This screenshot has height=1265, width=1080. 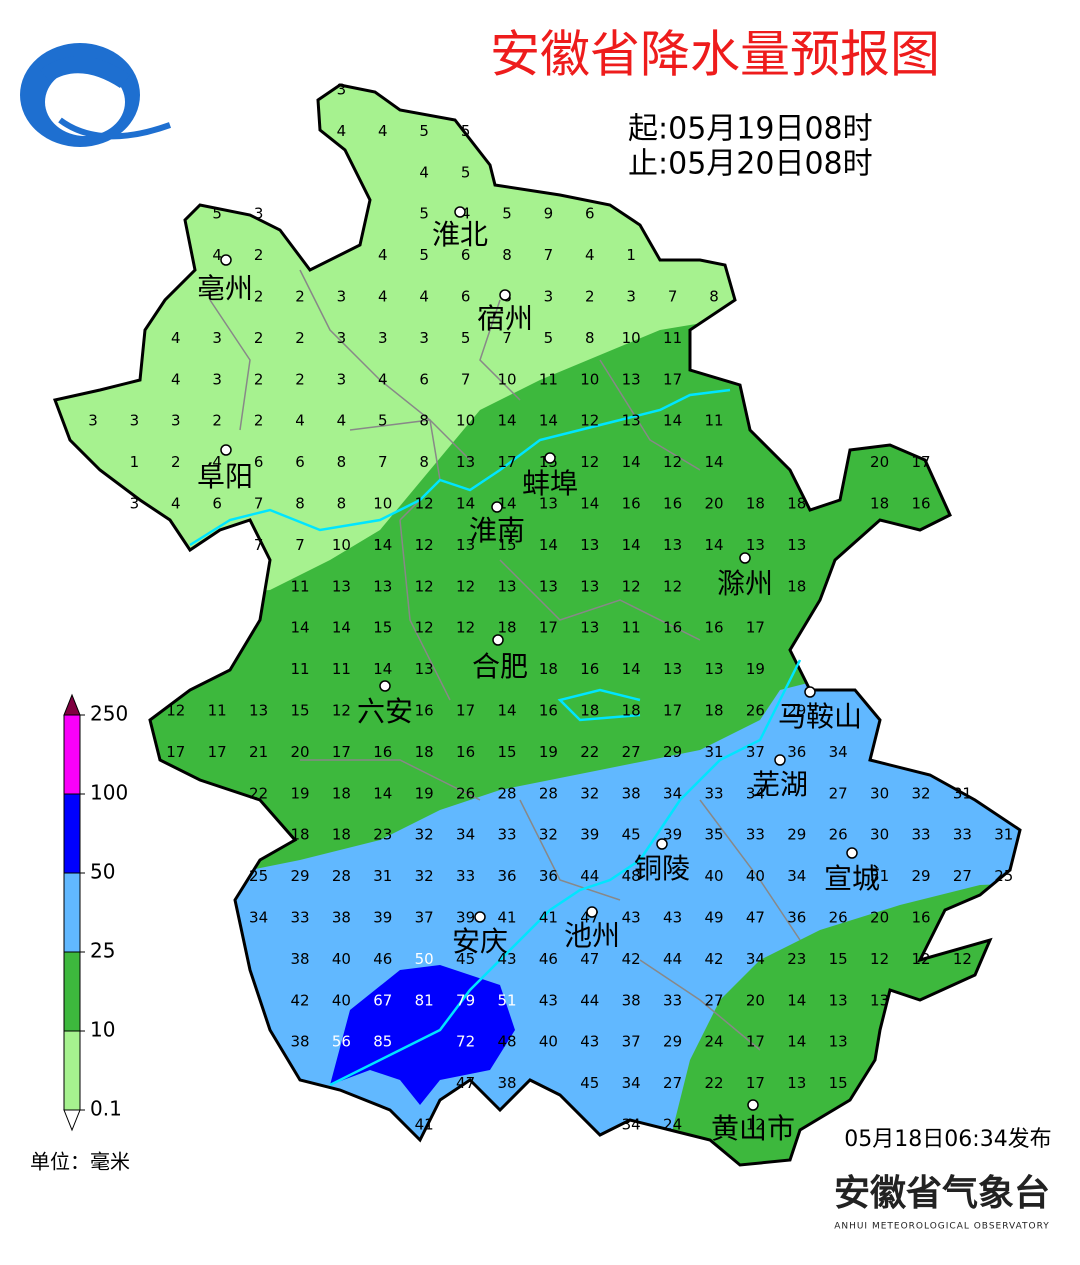 I want to click on grid-value: 18, so click(x=755, y=504).